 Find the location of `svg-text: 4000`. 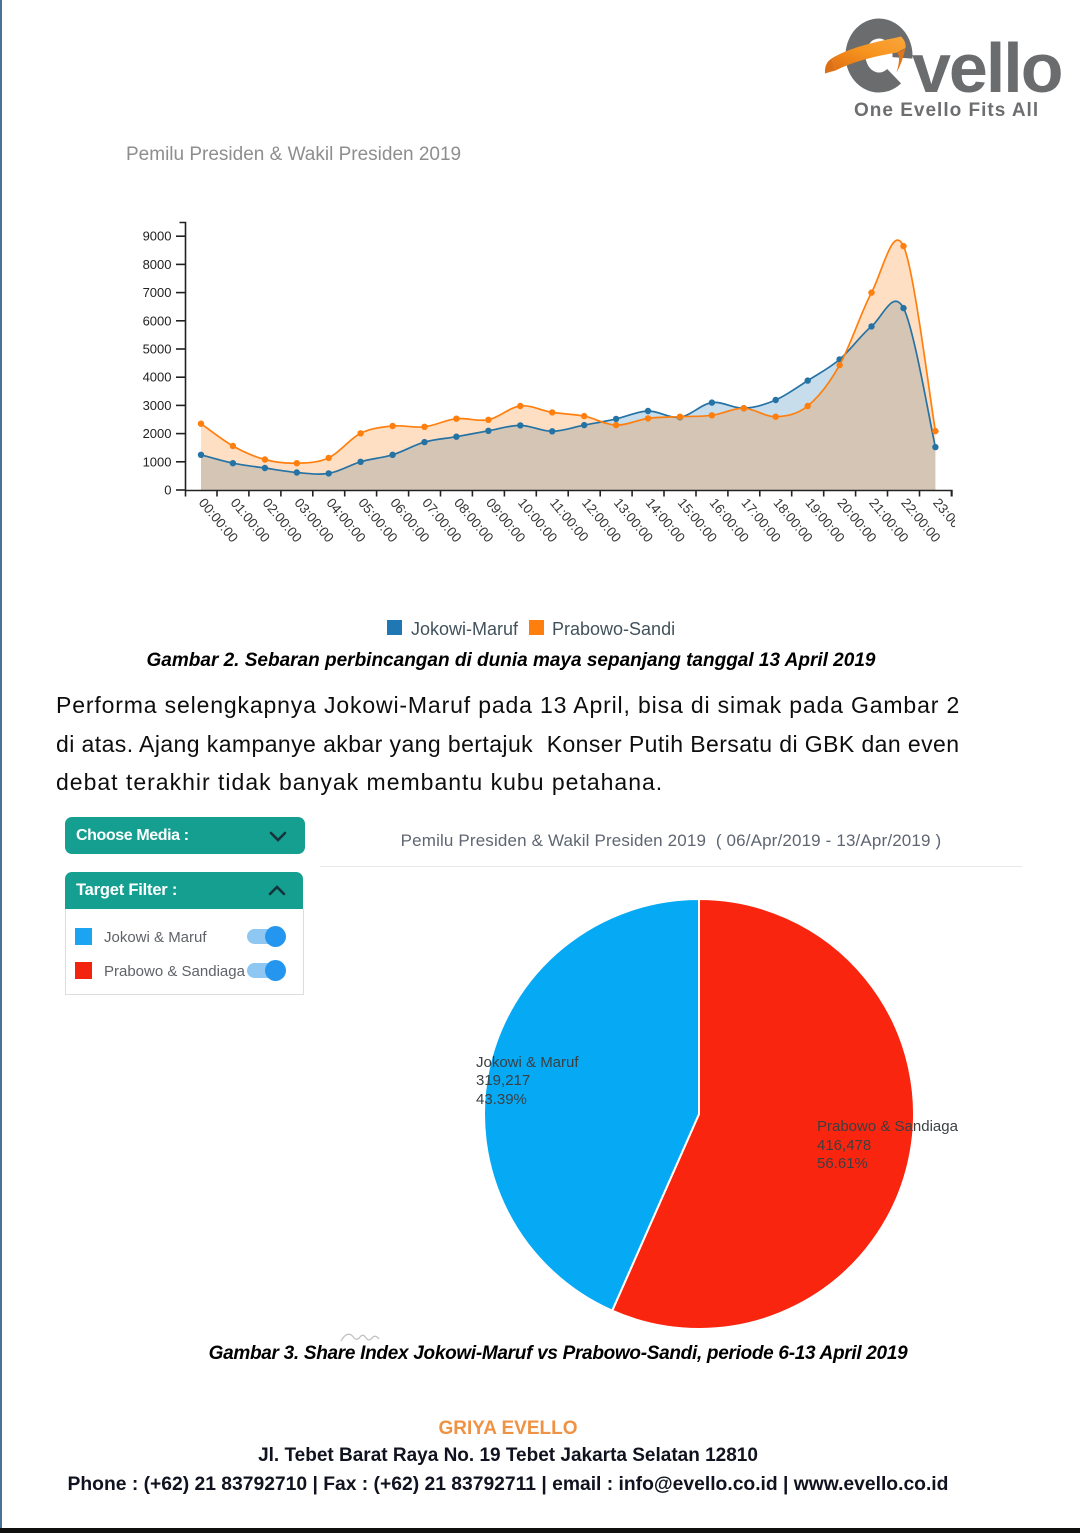

svg-text: 4000 is located at coordinates (157, 377).